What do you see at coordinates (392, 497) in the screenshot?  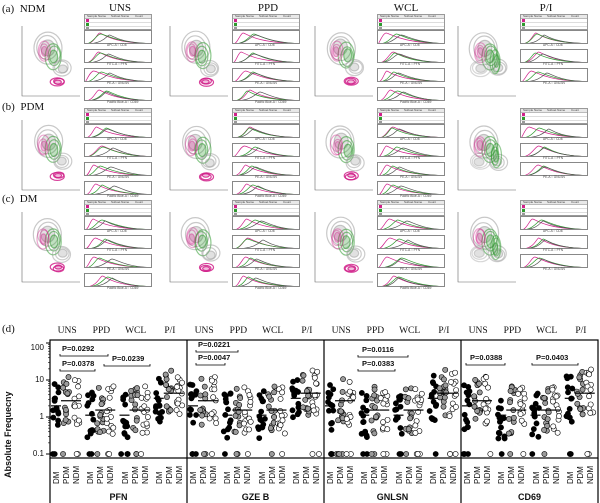 I see `marker-label: GNLSN` at bounding box center [392, 497].